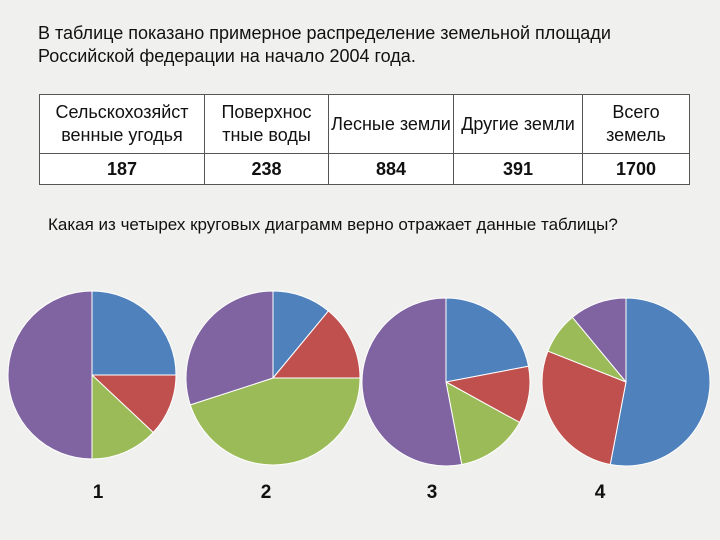  What do you see at coordinates (432, 492) in the screenshot?
I see `pie-label-3: 3` at bounding box center [432, 492].